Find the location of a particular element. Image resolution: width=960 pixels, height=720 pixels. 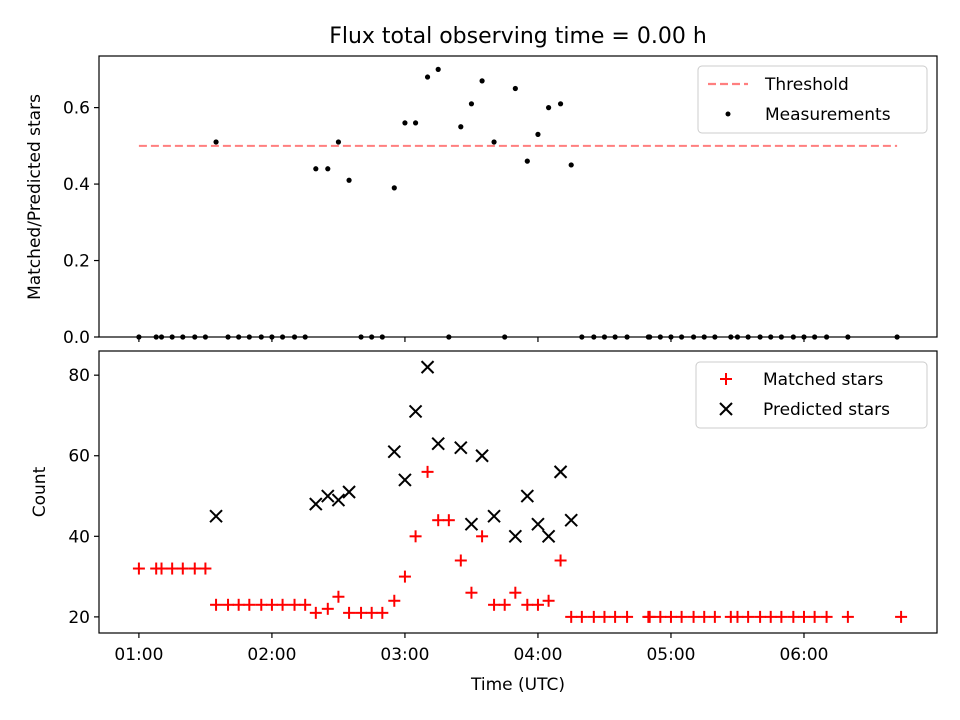

top-panel-legend: Threshold Measurements is located at coordinates (812, 99).